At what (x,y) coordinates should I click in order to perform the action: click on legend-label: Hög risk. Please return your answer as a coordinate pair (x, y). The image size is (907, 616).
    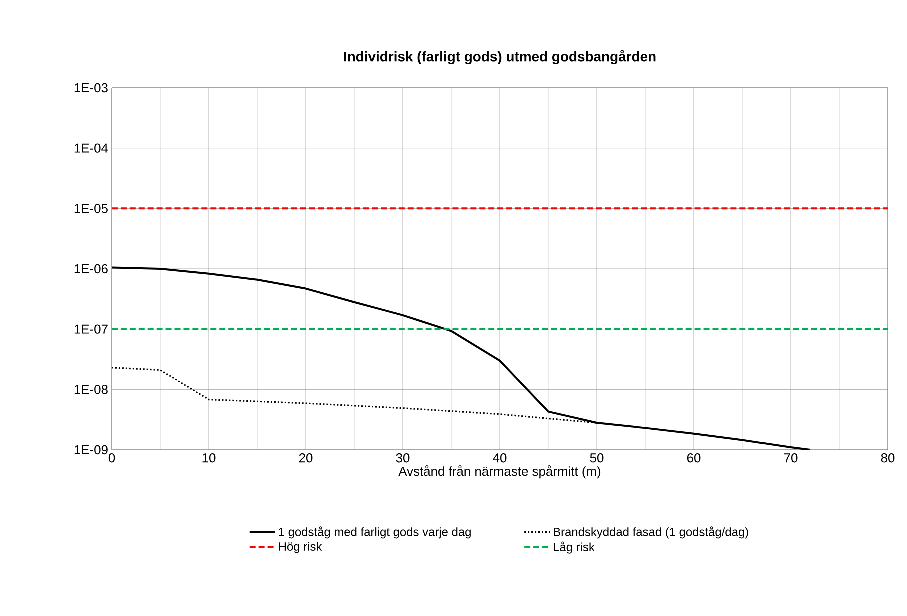
    Looking at the image, I should click on (300, 548).